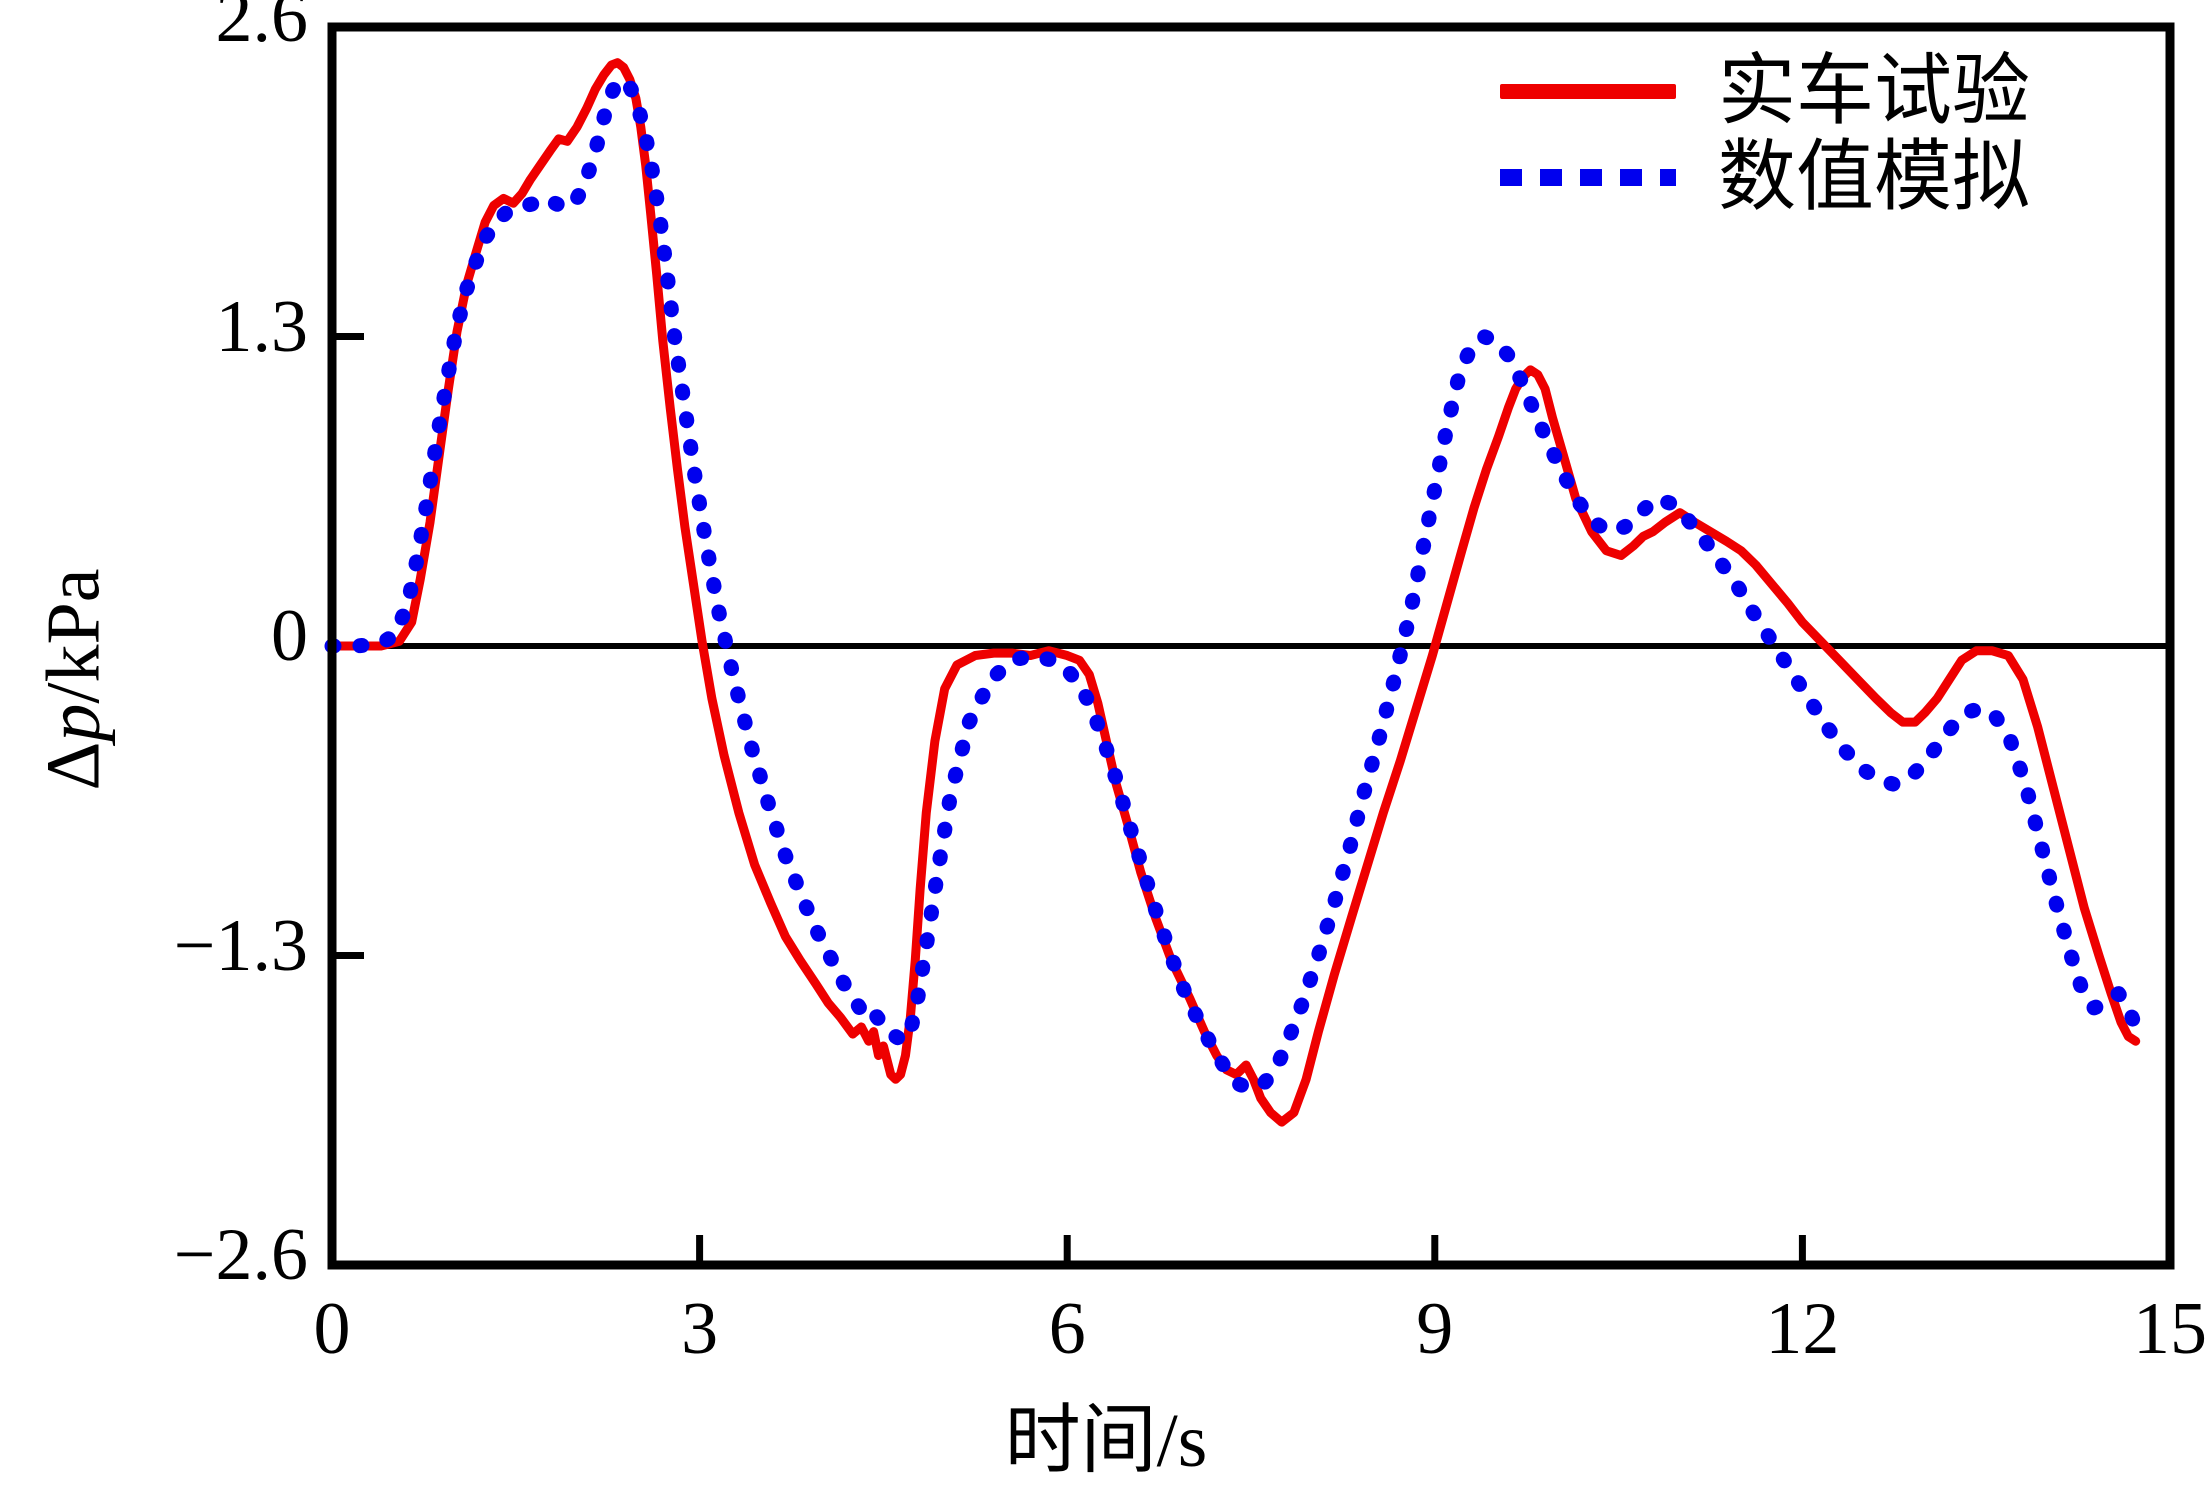  Describe the element at coordinates (1106, 1441) in the screenshot. I see `x-axis-title: 时间/s` at that location.